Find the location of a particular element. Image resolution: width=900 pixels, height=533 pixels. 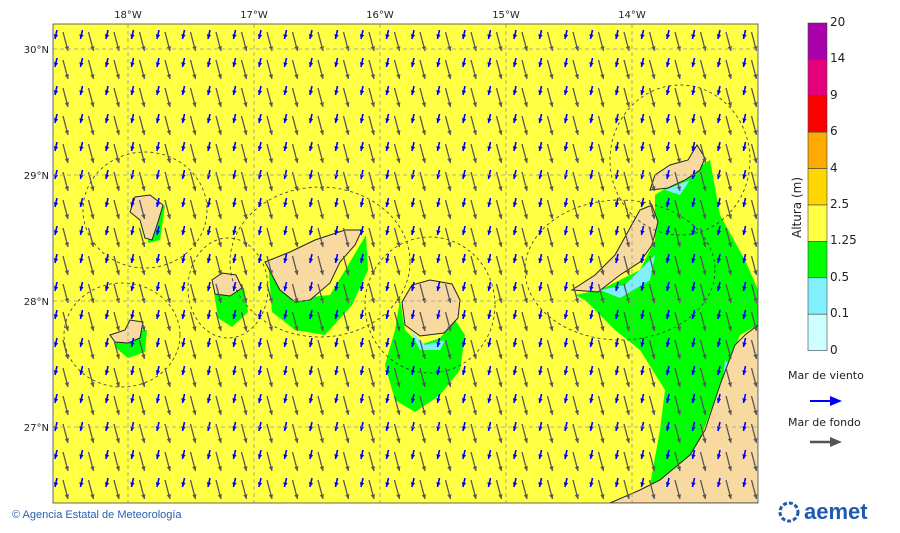

aemet-logo: aemet is located at coordinates (823, 512).